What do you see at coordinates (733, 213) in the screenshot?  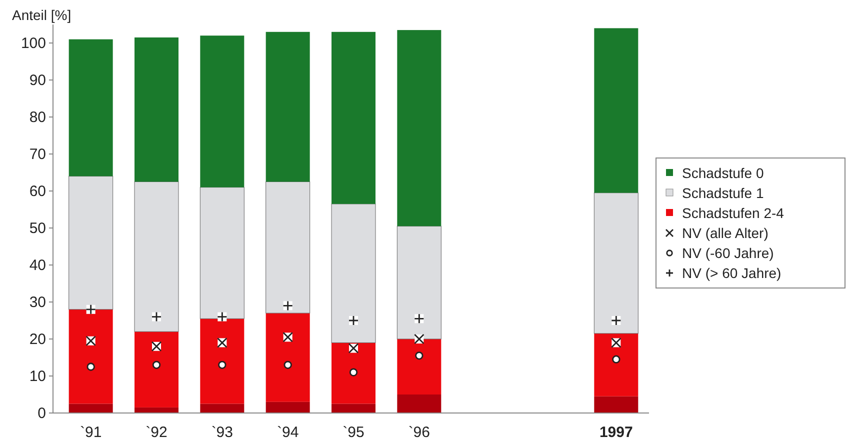 I see `legend-label: Schadstufen 2-4` at bounding box center [733, 213].